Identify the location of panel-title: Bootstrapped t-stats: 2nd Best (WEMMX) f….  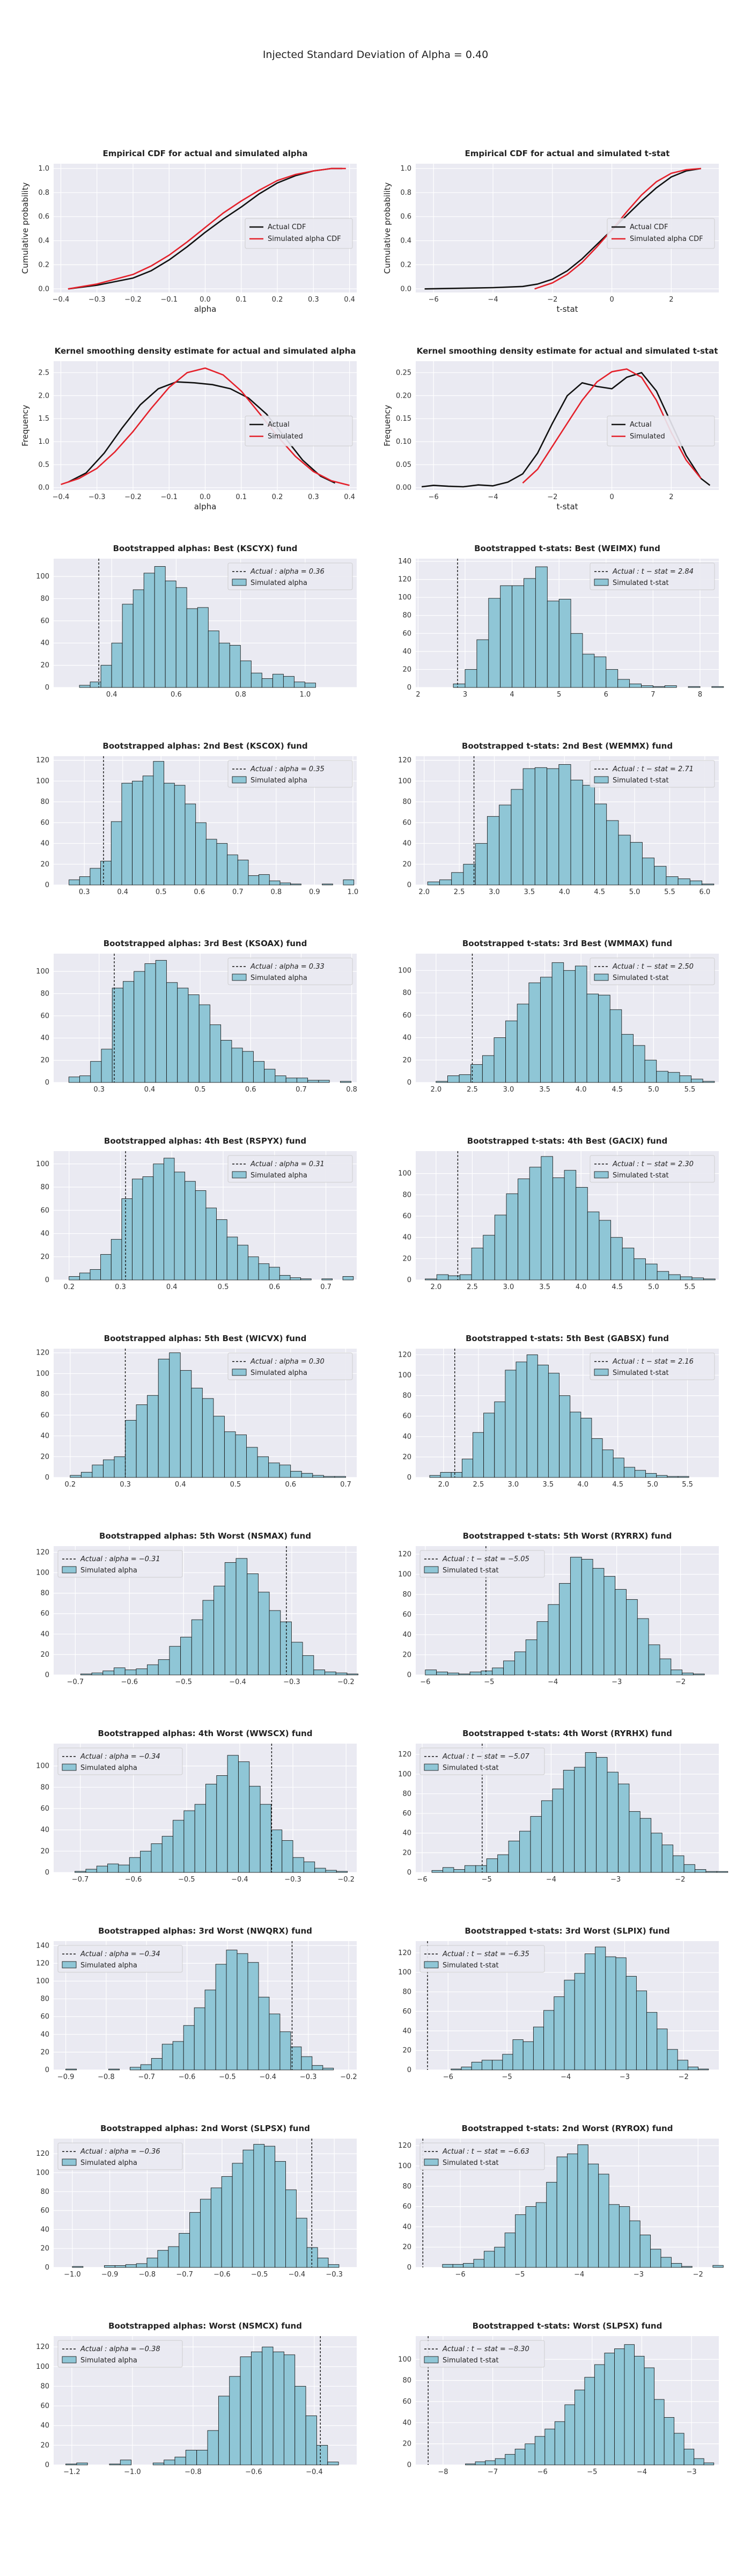
(568, 746).